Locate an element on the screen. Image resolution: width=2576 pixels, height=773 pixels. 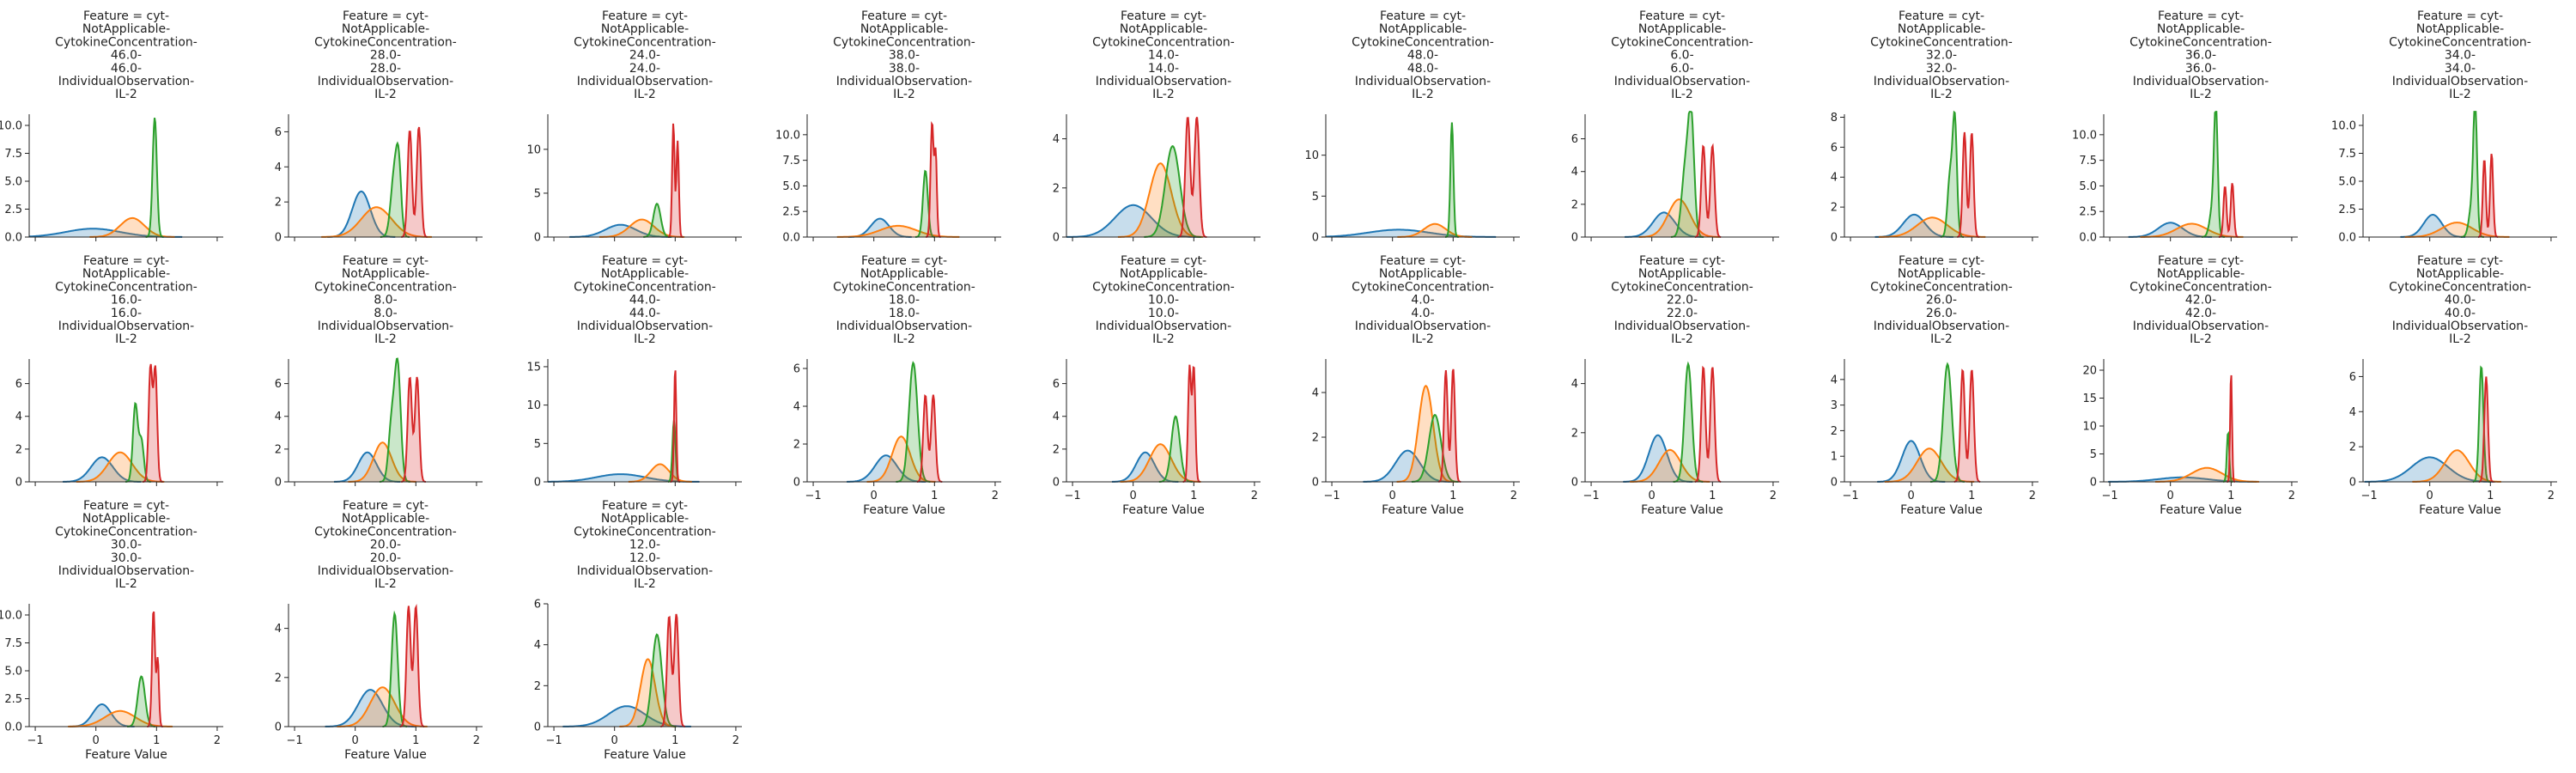
y-tick-label: 2 is located at coordinates (537, 686).